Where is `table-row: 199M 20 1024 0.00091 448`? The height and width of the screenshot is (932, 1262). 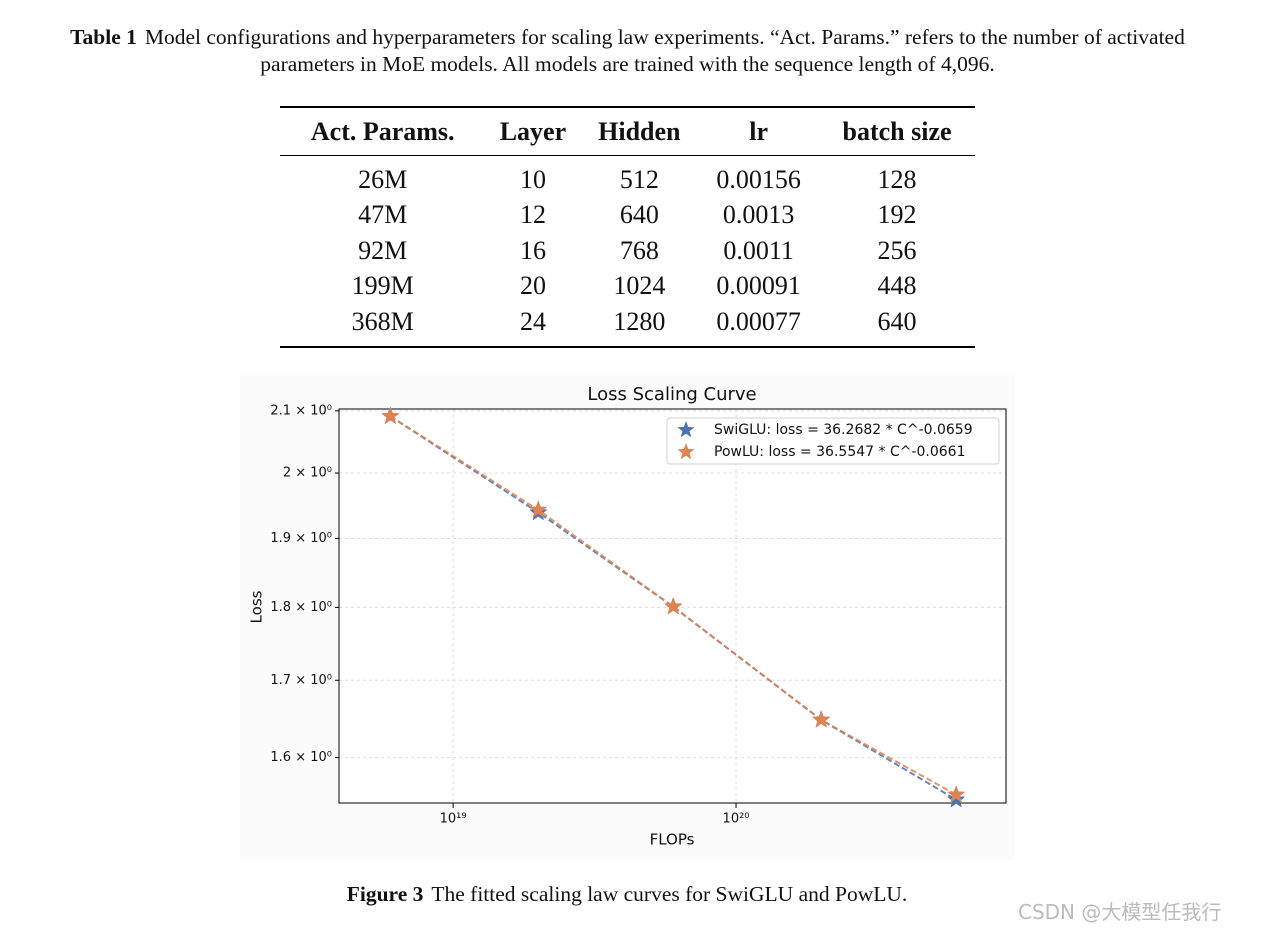 table-row: 199M 20 1024 0.00091 448 is located at coordinates (627, 287).